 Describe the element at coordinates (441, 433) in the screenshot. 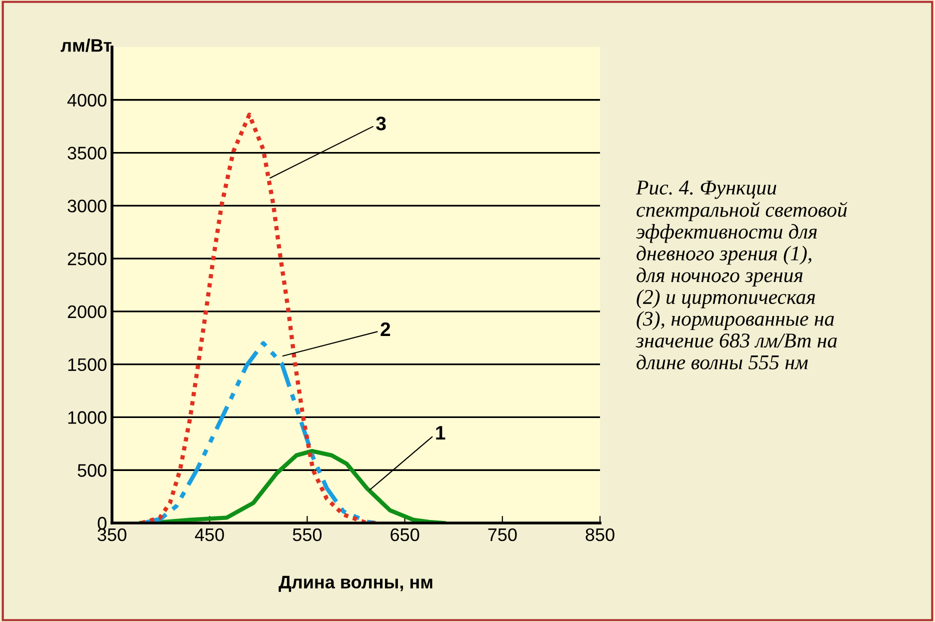

I see `annotation: 1` at that location.